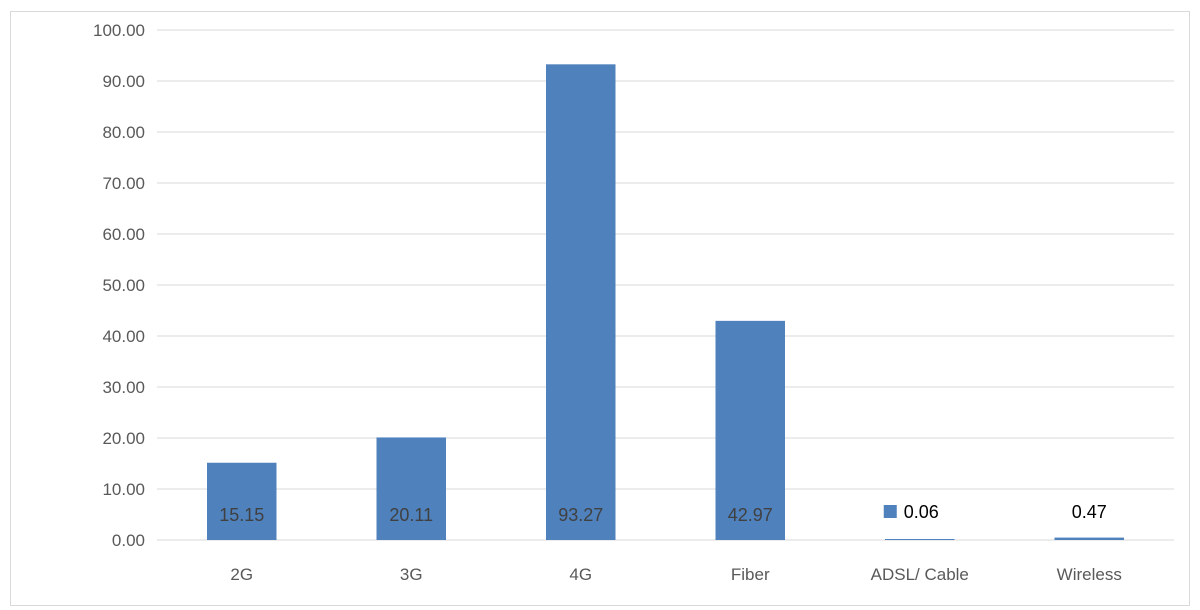  I want to click on y-tick-label: 100.00, so click(119, 30).